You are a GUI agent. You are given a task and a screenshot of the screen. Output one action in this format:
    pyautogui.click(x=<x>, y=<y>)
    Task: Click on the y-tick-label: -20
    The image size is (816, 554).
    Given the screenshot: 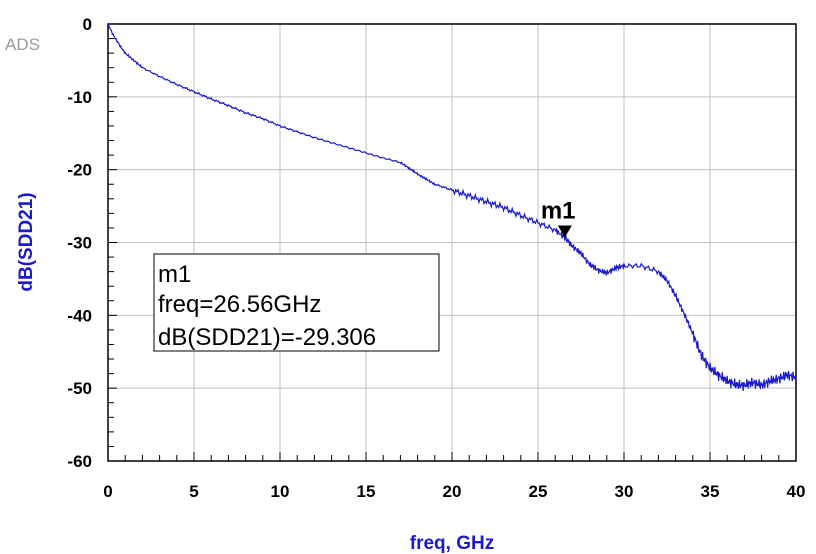 What is the action you would take?
    pyautogui.click(x=79, y=170)
    